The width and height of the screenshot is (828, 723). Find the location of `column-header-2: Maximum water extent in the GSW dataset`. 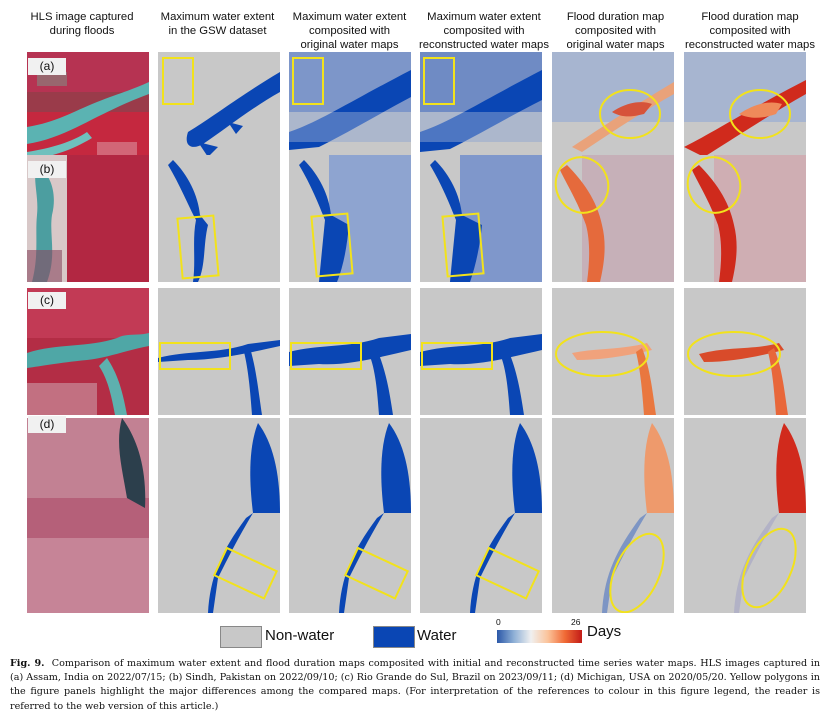

column-header-2: Maximum water extent in the GSW dataset is located at coordinates (217, 24).